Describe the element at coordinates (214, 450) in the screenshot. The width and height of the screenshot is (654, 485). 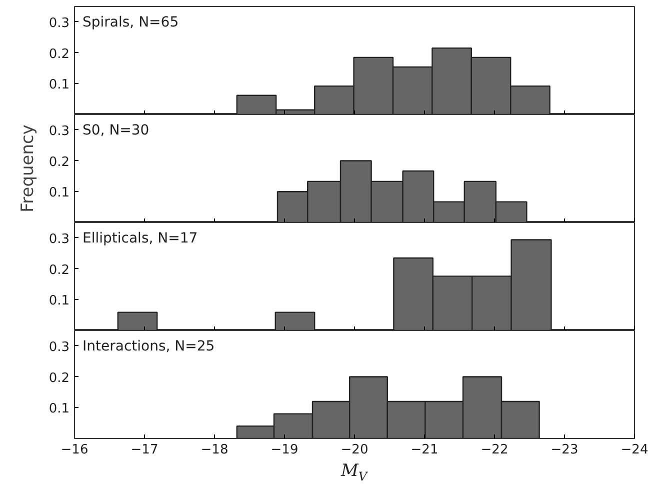
I see `x-tick-label: −18` at that location.